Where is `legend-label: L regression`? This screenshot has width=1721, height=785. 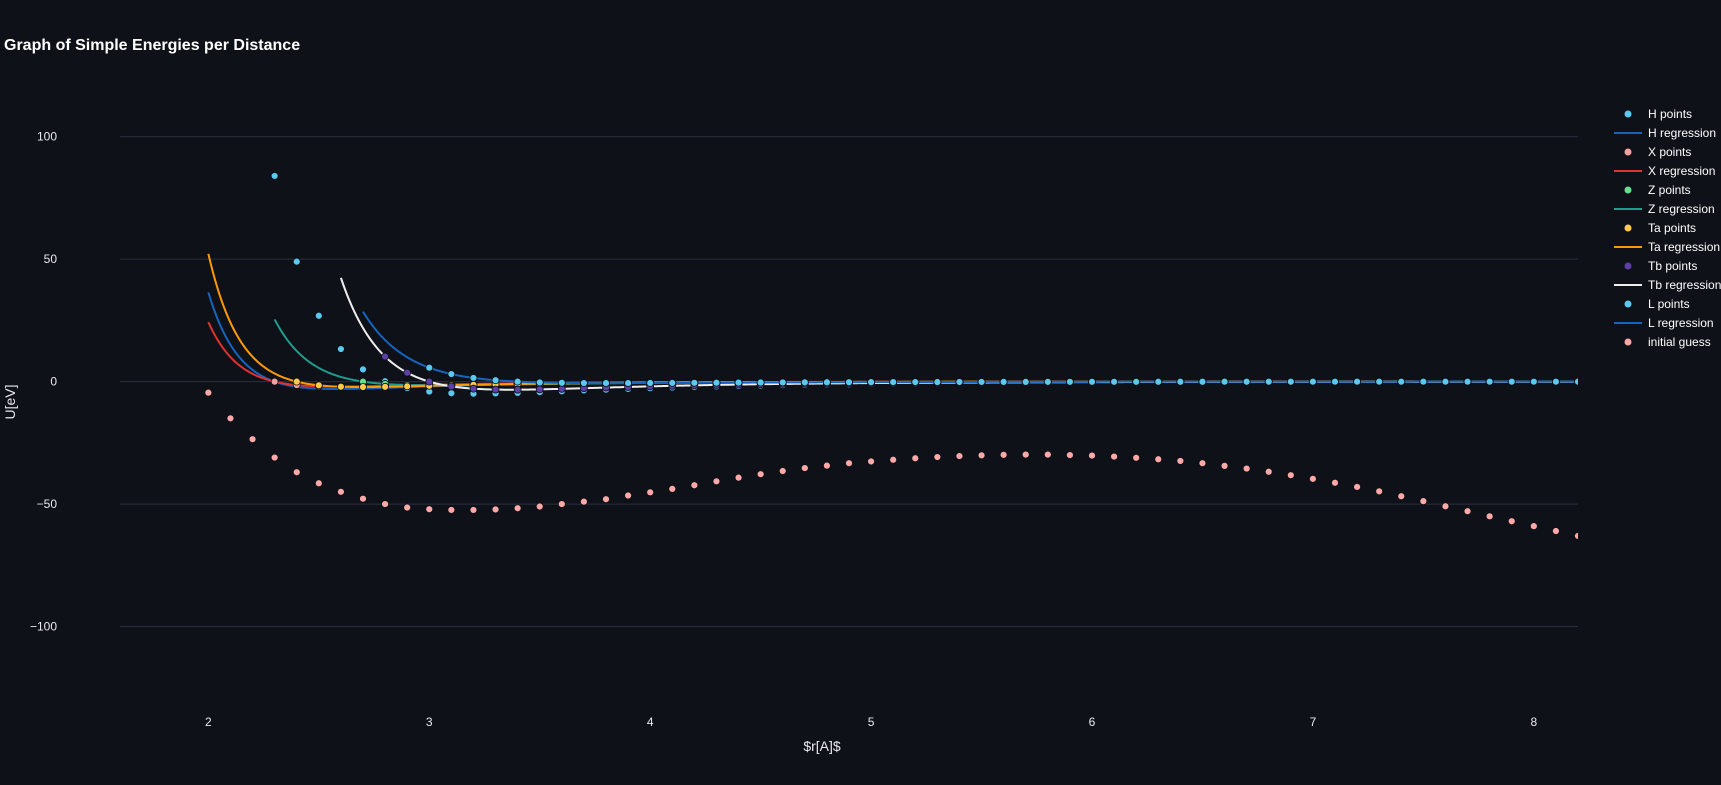
legend-label: L regression is located at coordinates (1681, 323).